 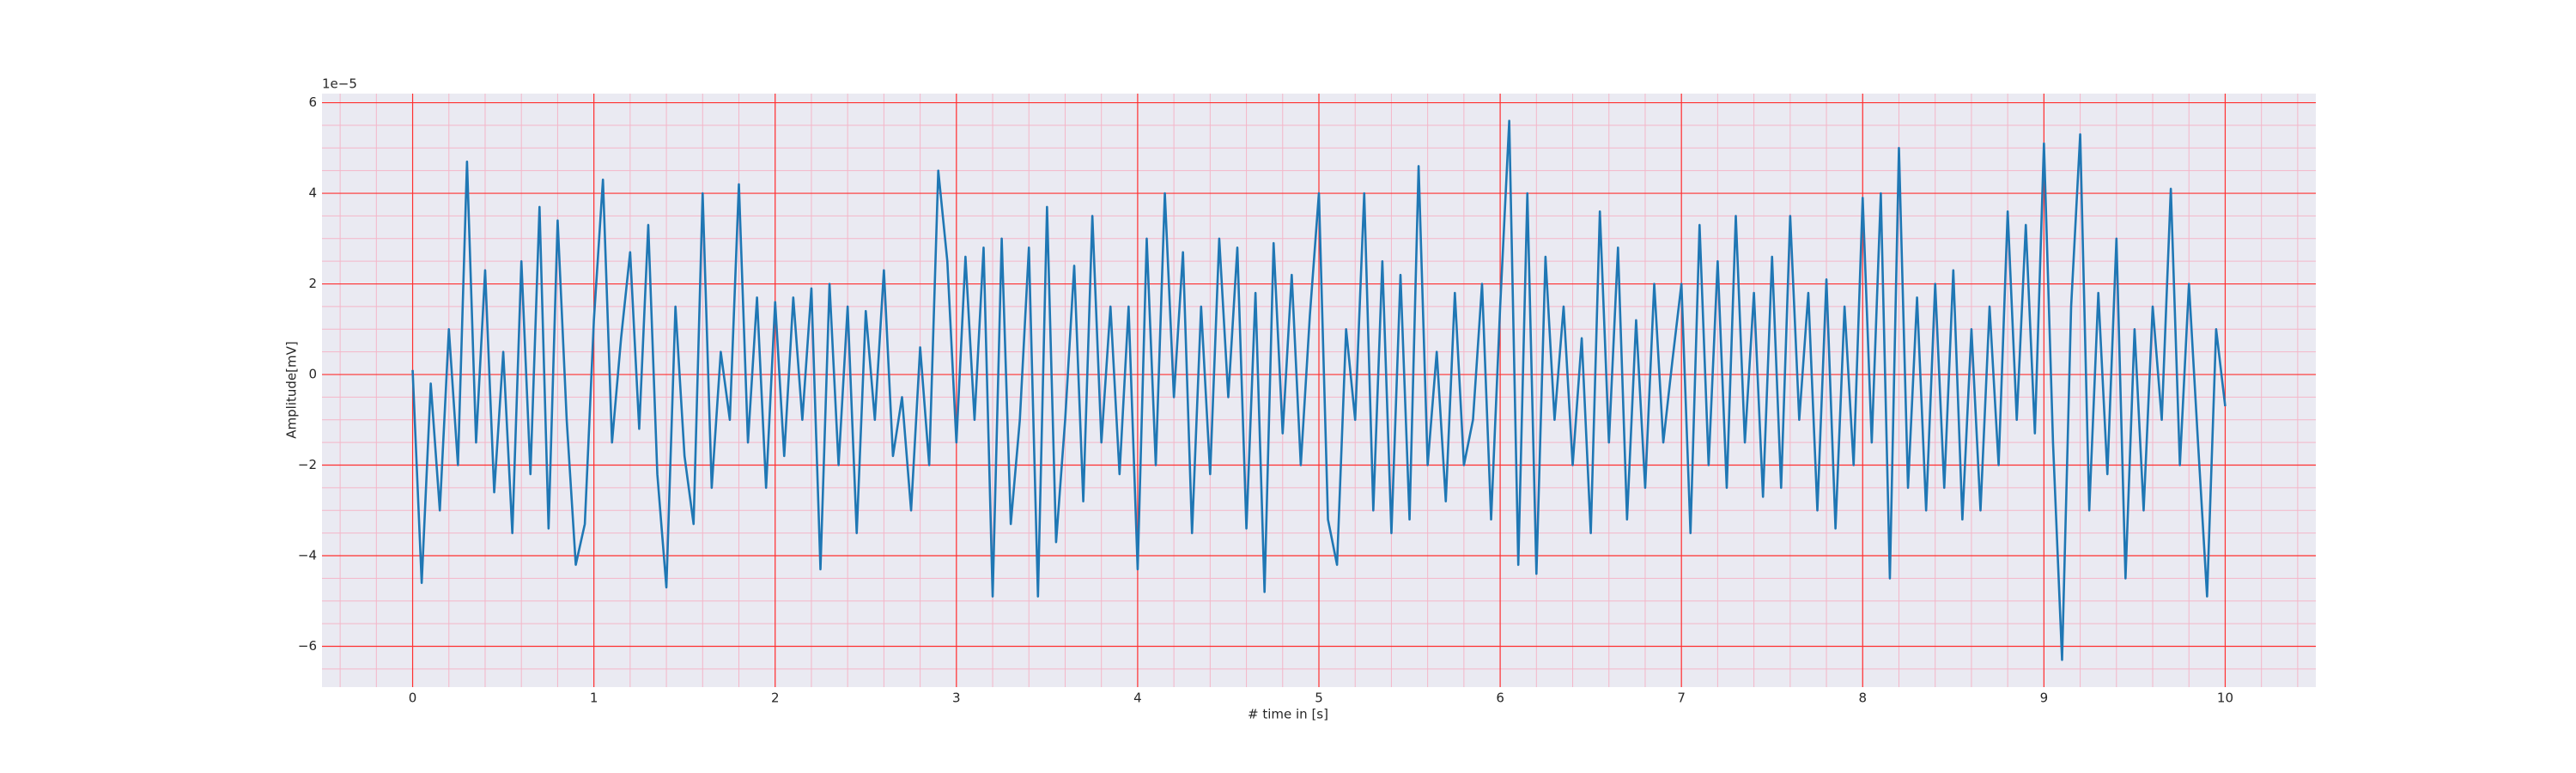 What do you see at coordinates (312, 193) in the screenshot?
I see `y-tick-label: 4` at bounding box center [312, 193].